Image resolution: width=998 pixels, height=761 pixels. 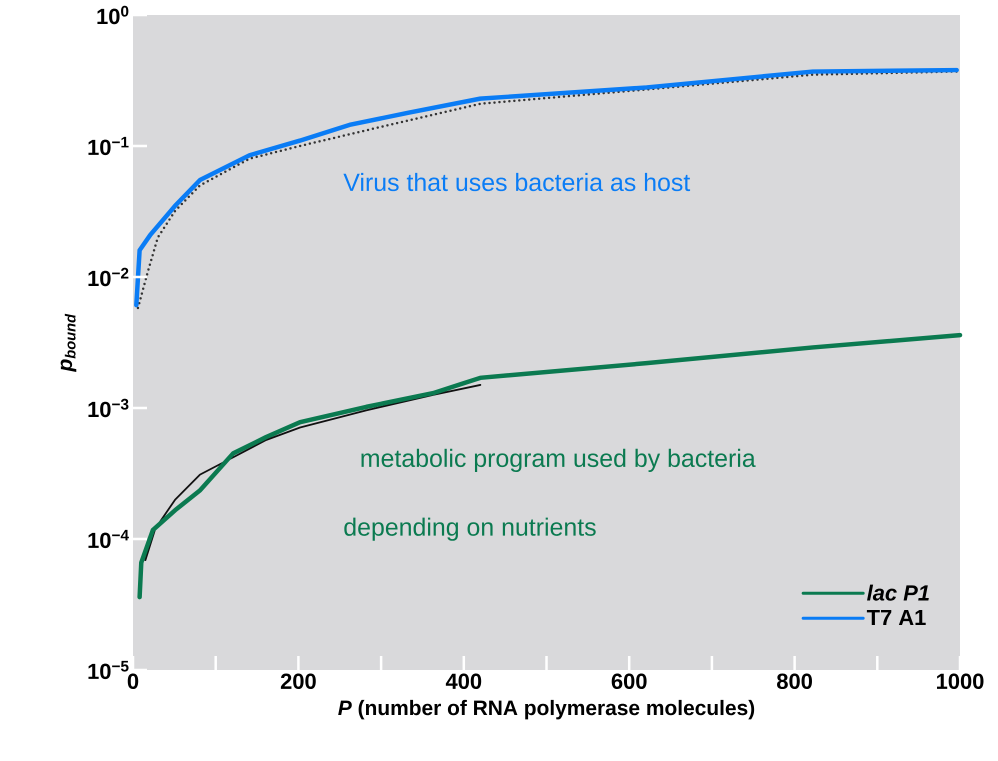 What do you see at coordinates (108, 408) in the screenshot?
I see `y-tick-label: 10$^{−3}$` at bounding box center [108, 408].